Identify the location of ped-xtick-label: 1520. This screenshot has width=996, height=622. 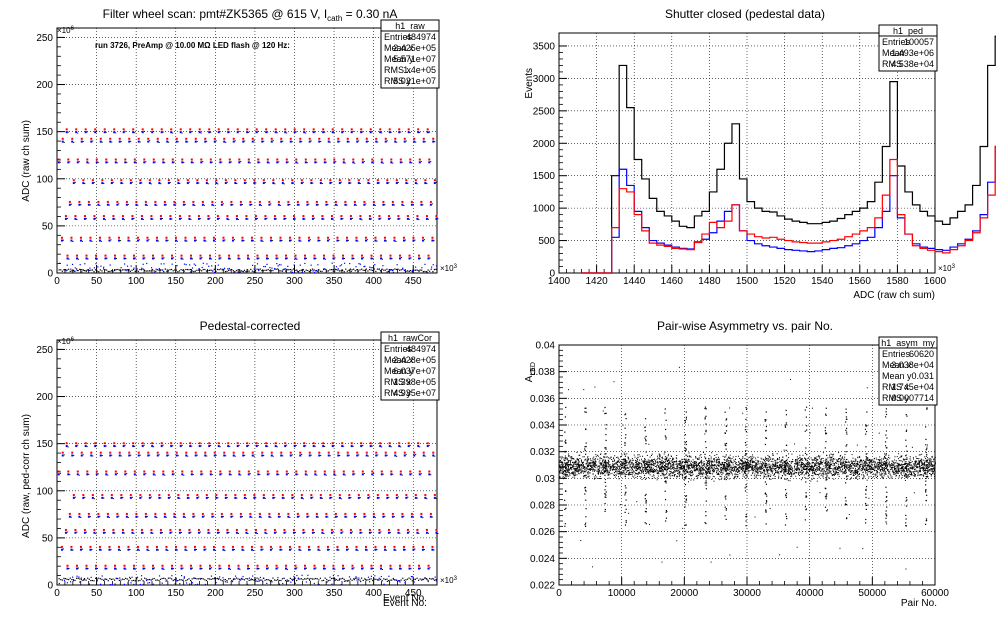
(784, 281).